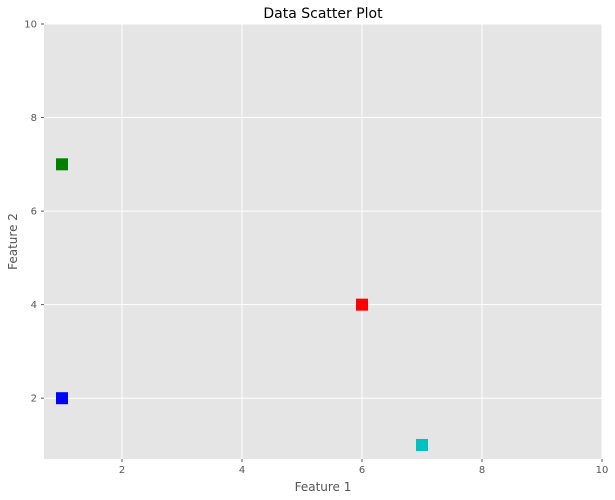 The height and width of the screenshot is (500, 615). Describe the element at coordinates (30, 25) in the screenshot. I see `y-tick-label: 10` at that location.